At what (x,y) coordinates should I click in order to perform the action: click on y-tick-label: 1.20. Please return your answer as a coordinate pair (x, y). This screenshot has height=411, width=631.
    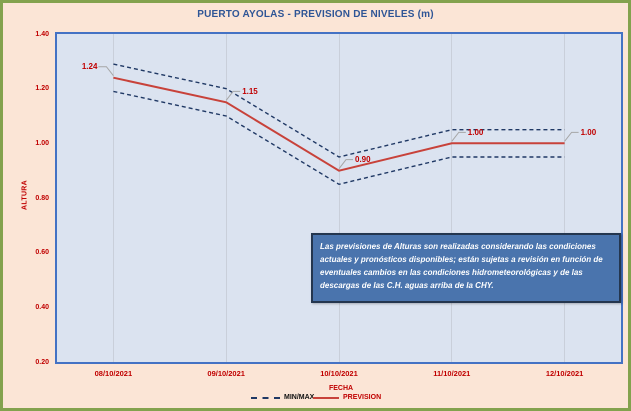
    Looking at the image, I should click on (42, 89).